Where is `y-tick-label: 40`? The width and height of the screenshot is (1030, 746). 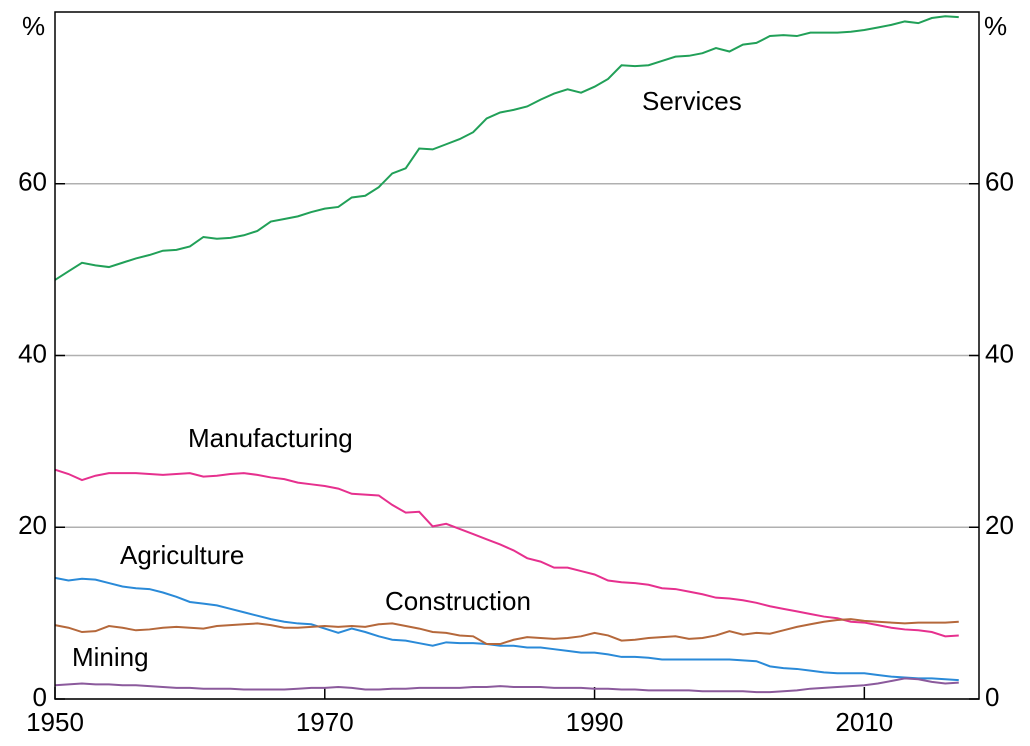 y-tick-label: 40 is located at coordinates (32, 353).